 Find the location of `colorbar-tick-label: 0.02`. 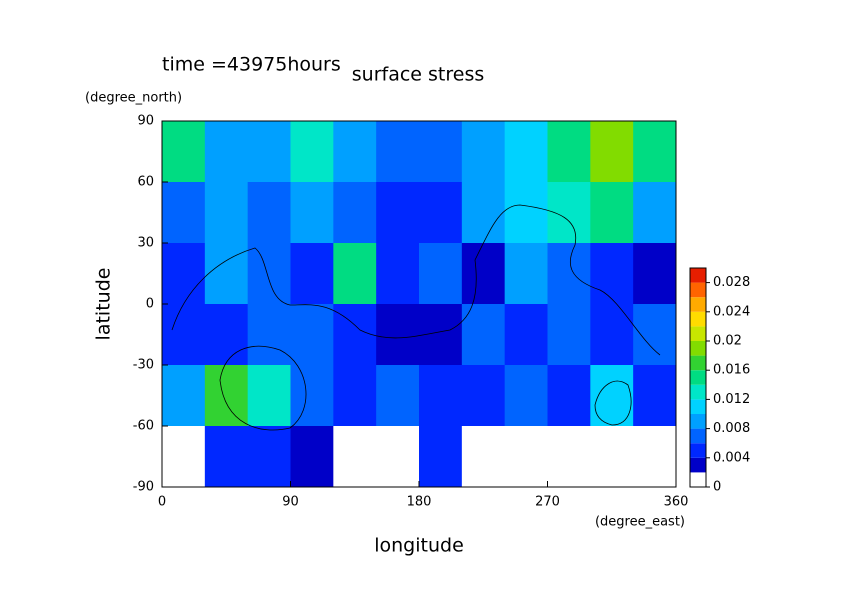

colorbar-tick-label: 0.02 is located at coordinates (727, 341).